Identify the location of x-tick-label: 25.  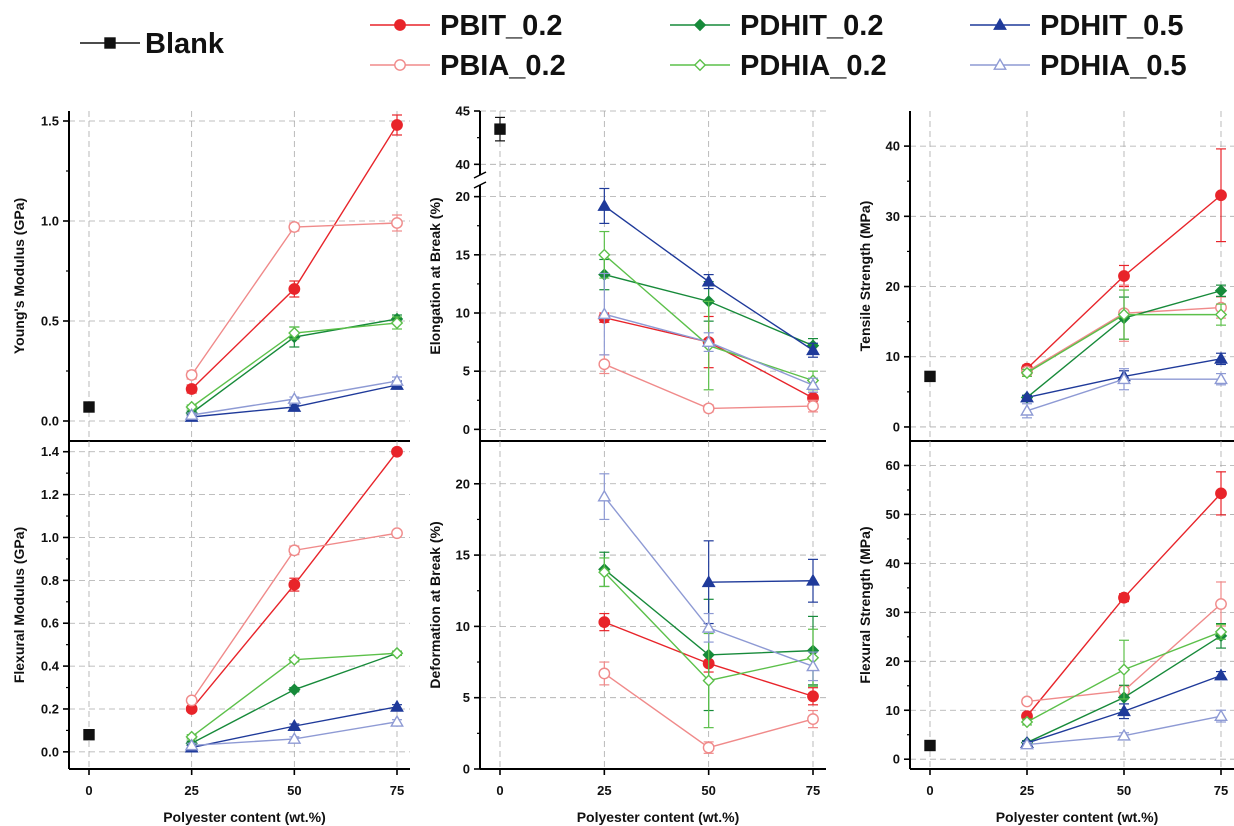
(191, 790).